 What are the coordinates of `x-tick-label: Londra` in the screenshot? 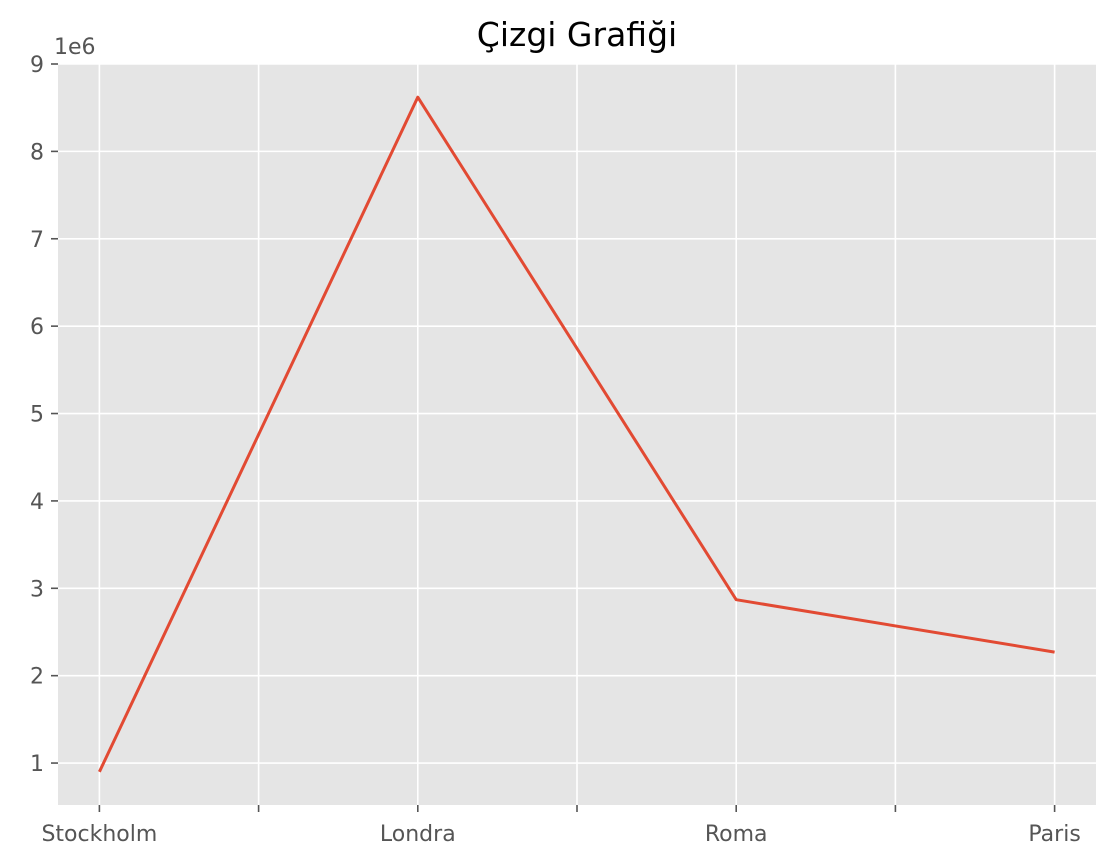 It's located at (418, 834).